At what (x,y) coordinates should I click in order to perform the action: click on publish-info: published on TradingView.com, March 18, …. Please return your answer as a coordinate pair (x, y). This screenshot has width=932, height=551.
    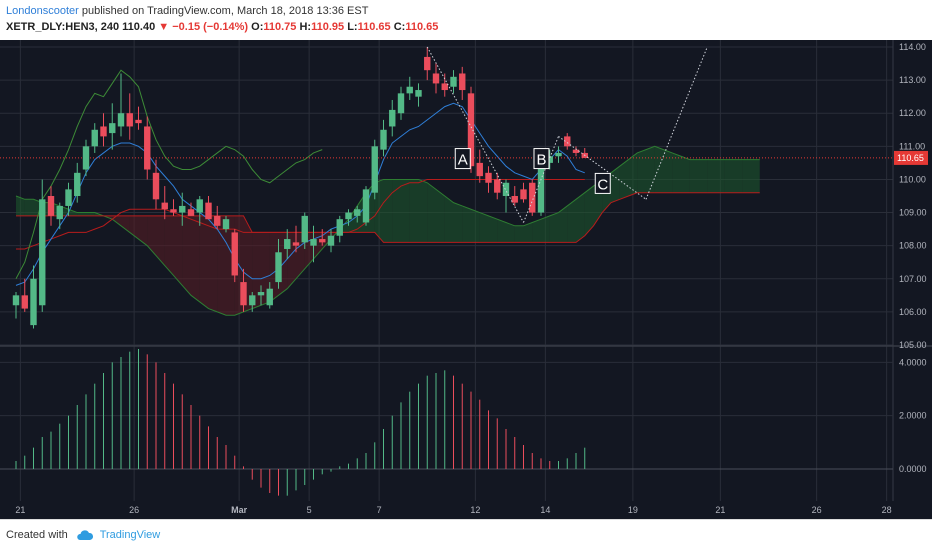
    Looking at the image, I should click on (223, 11).